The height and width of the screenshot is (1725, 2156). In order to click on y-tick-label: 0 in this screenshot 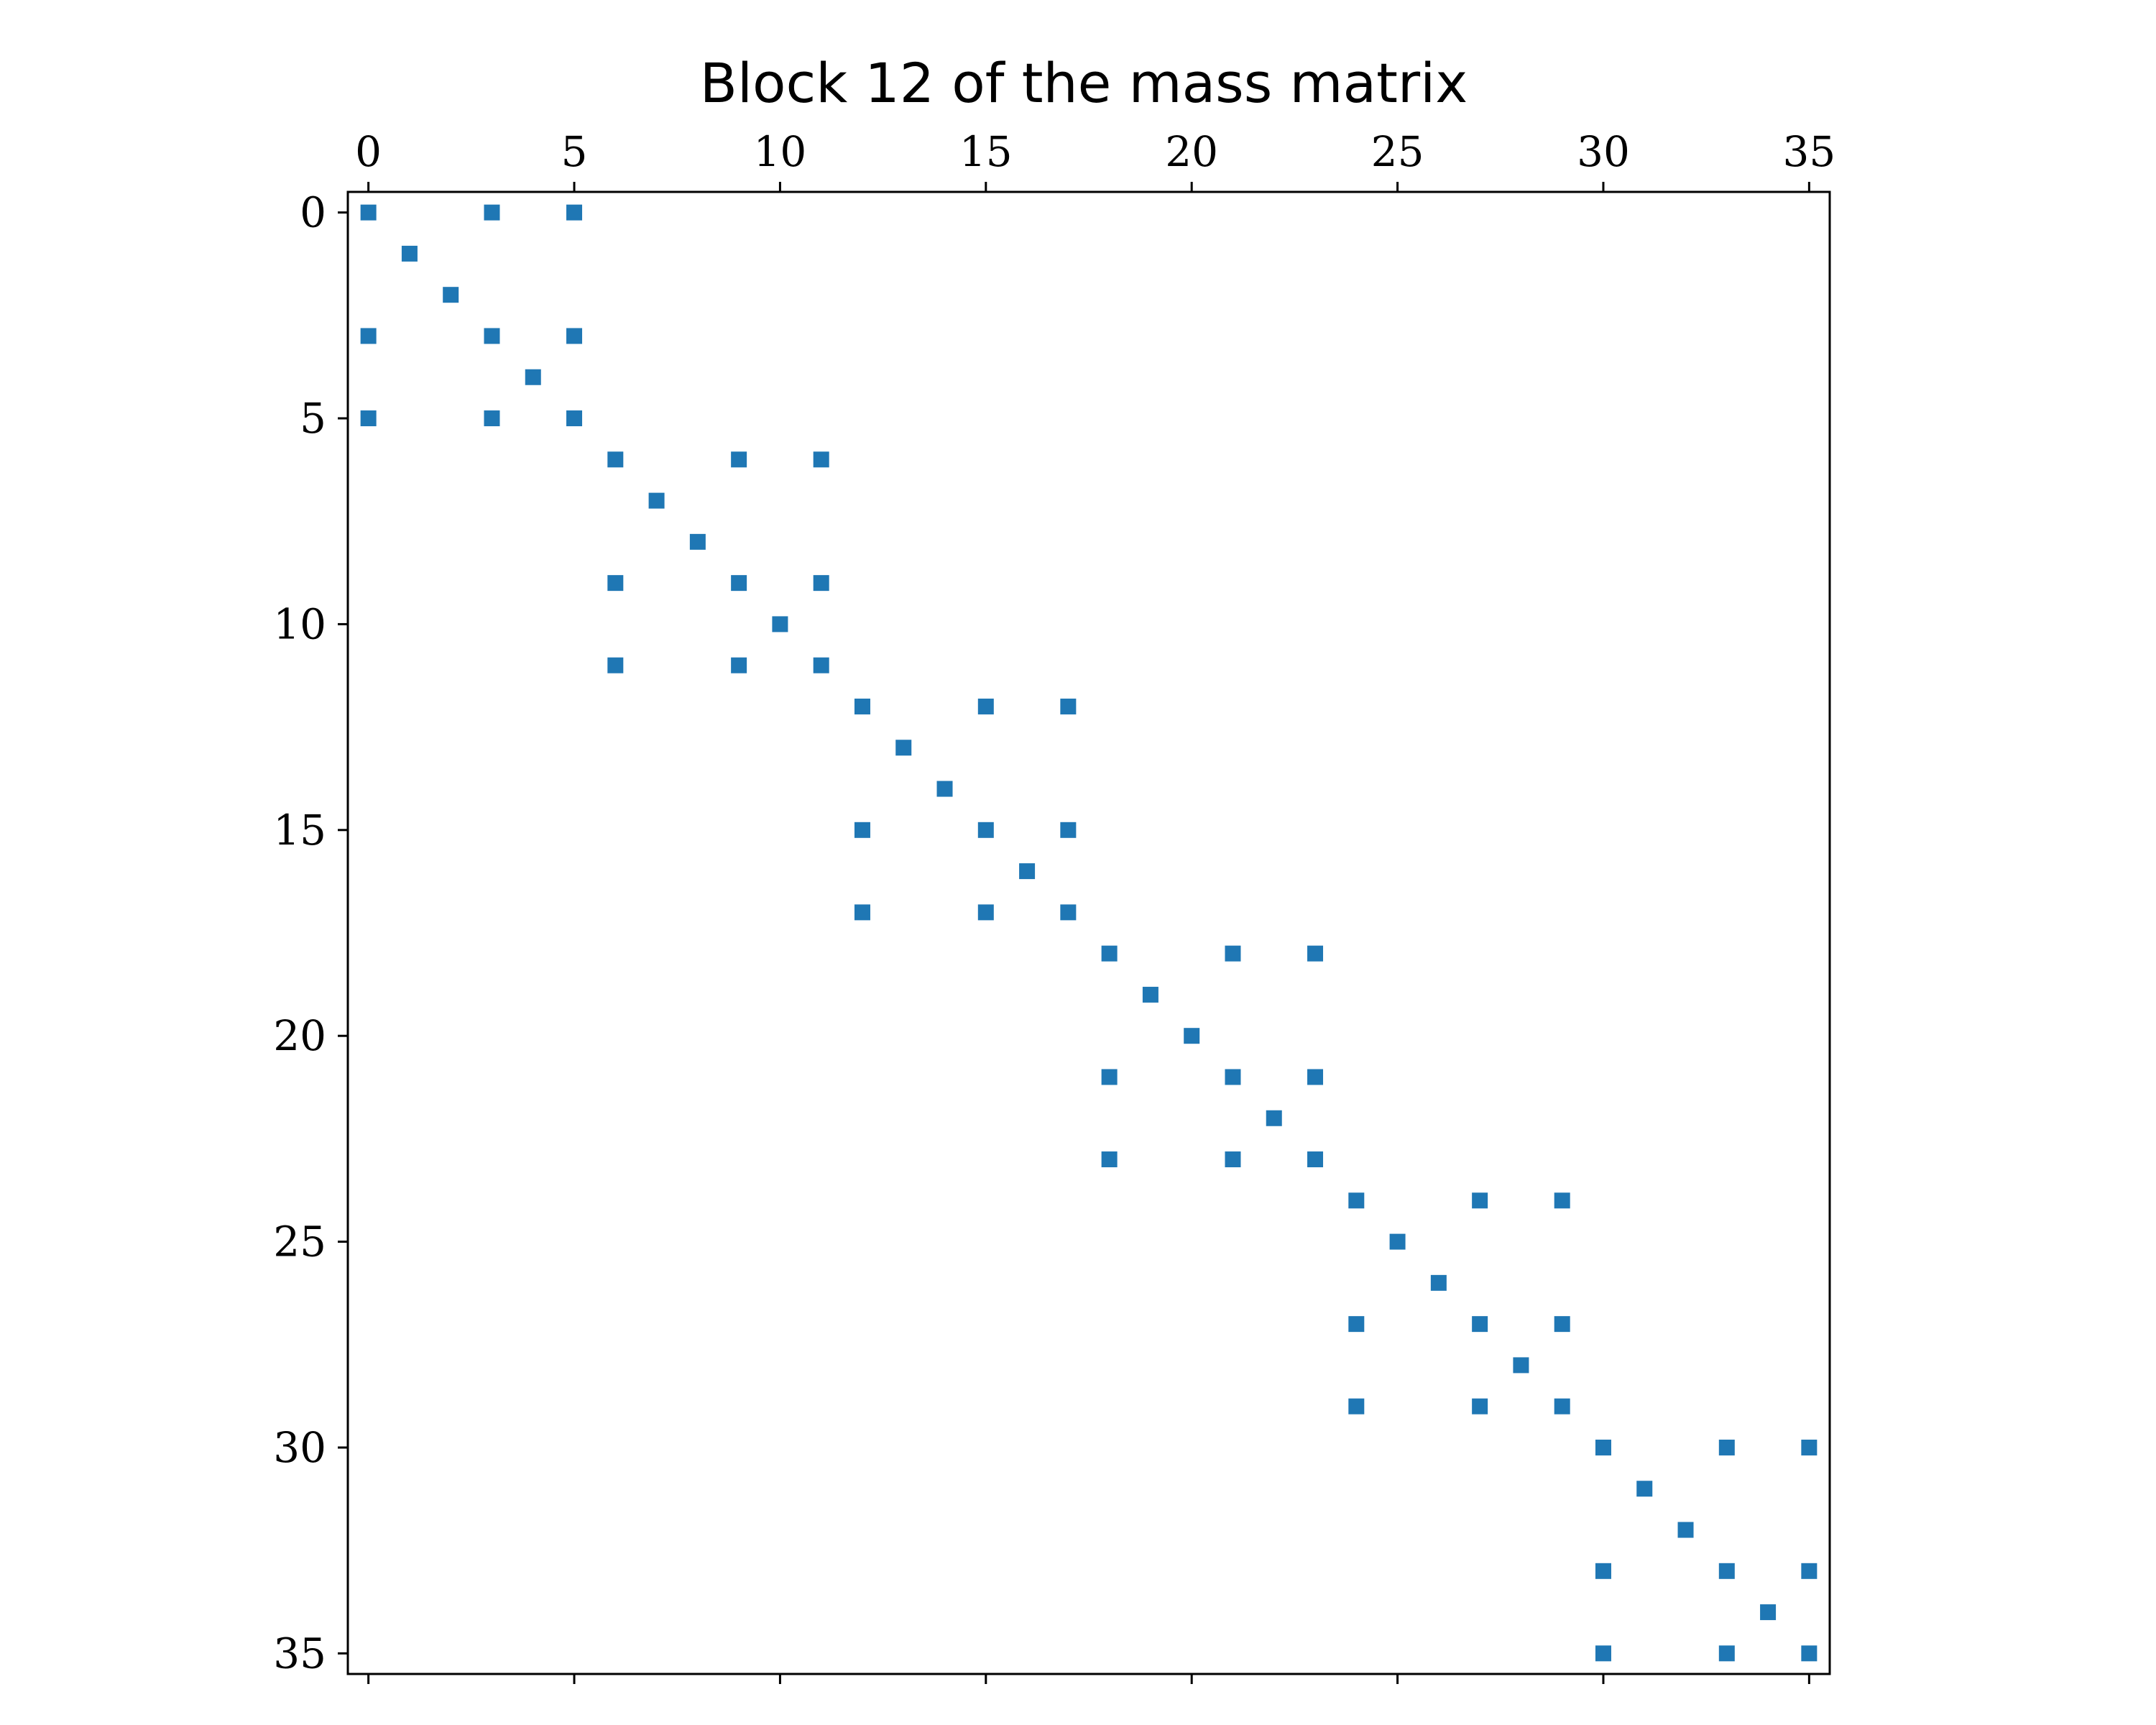, I will do `click(313, 212)`.